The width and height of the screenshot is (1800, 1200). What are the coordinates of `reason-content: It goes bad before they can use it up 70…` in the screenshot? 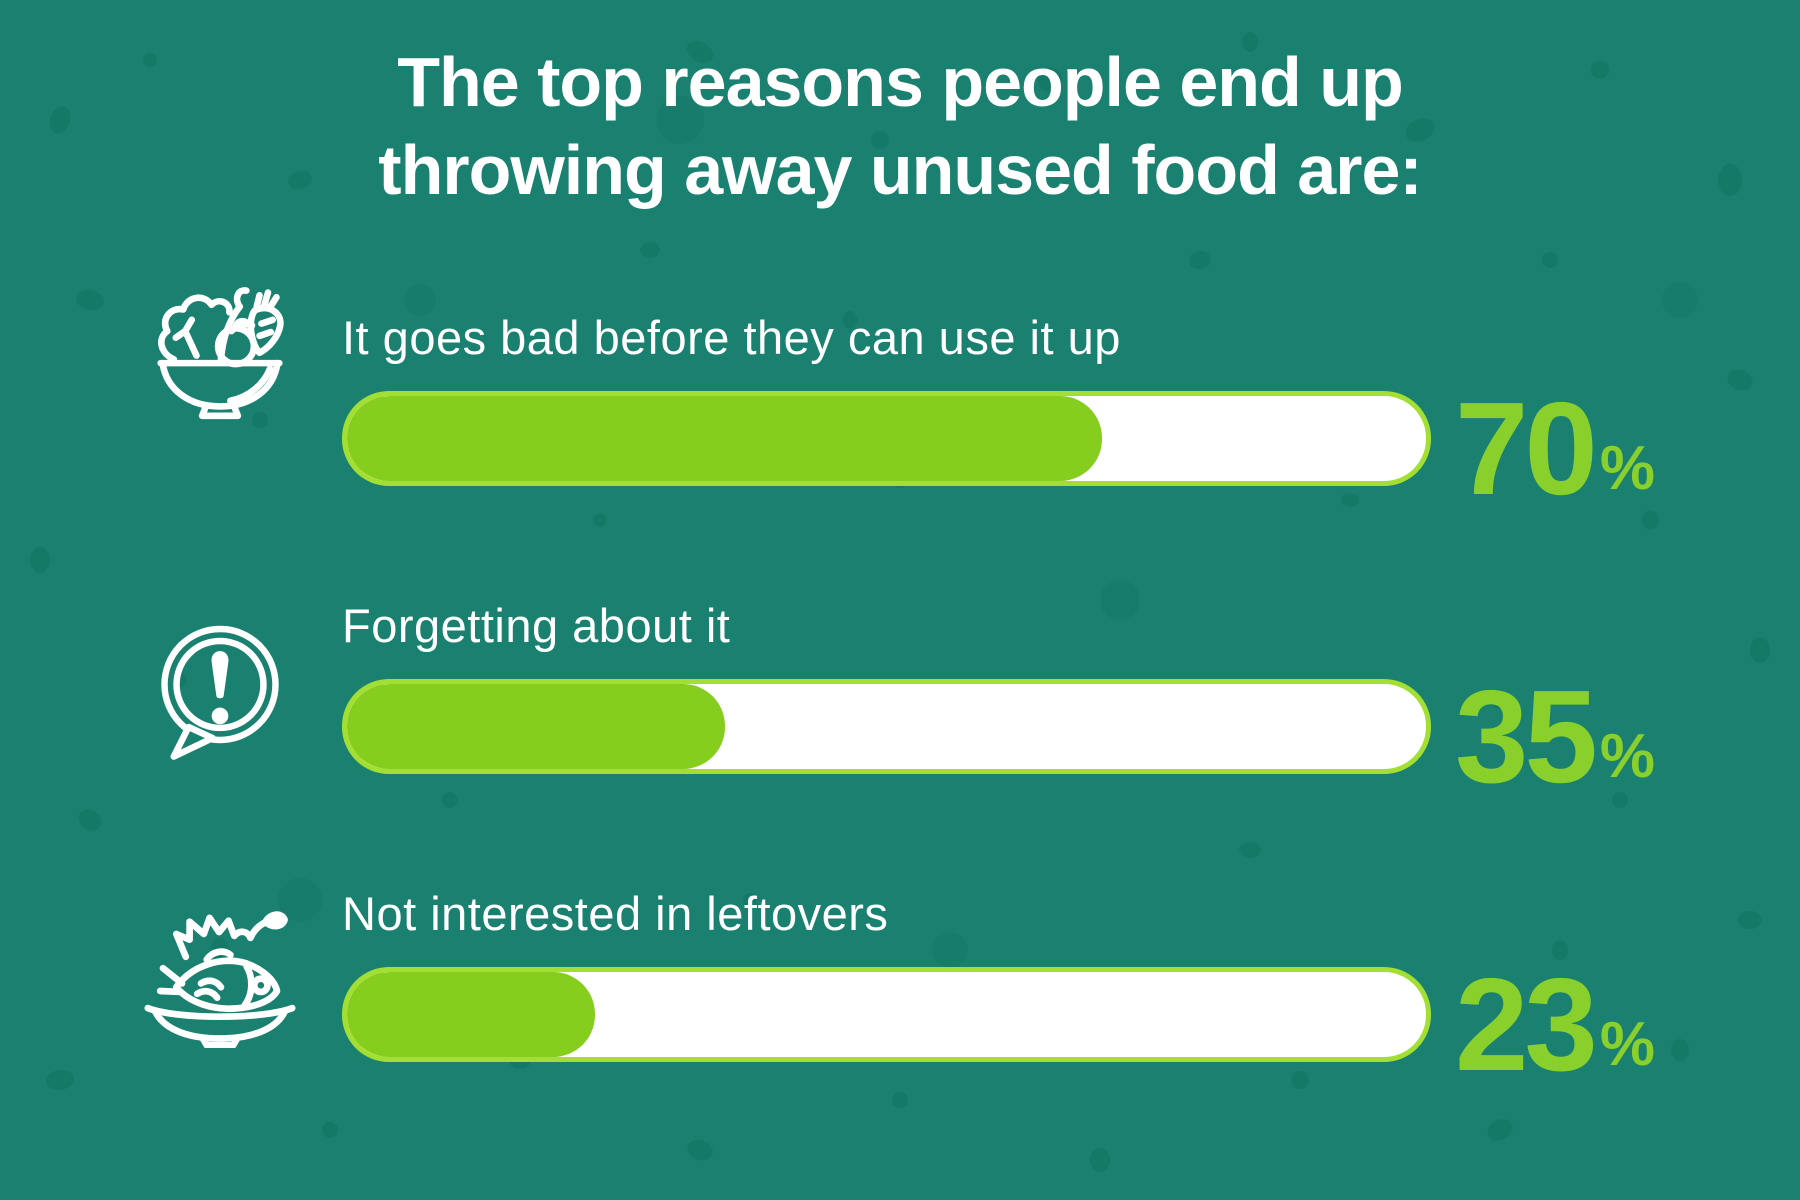 It's located at (1041, 412).